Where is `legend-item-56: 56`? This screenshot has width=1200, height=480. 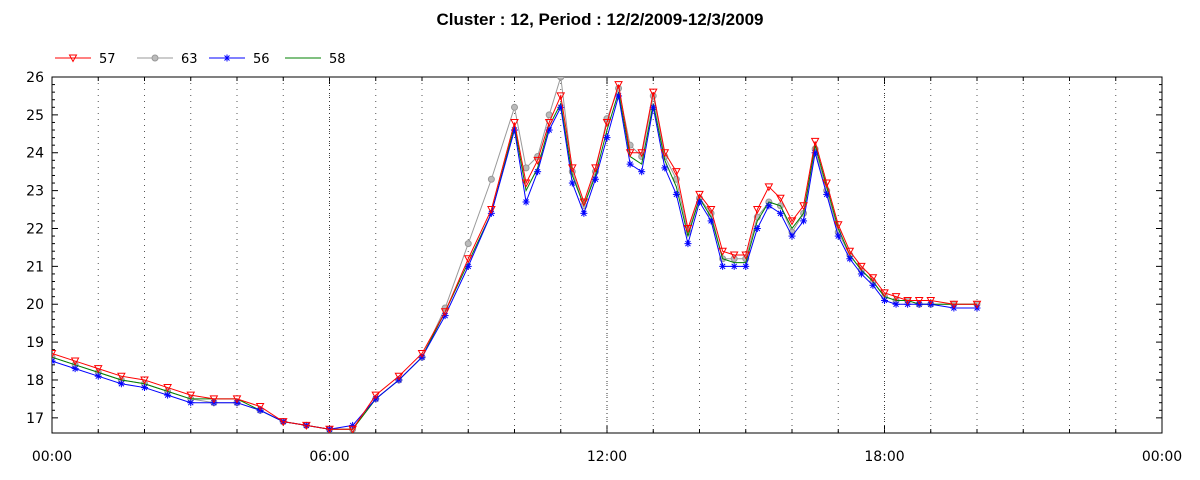
legend-item-56: 56 is located at coordinates (239, 59).